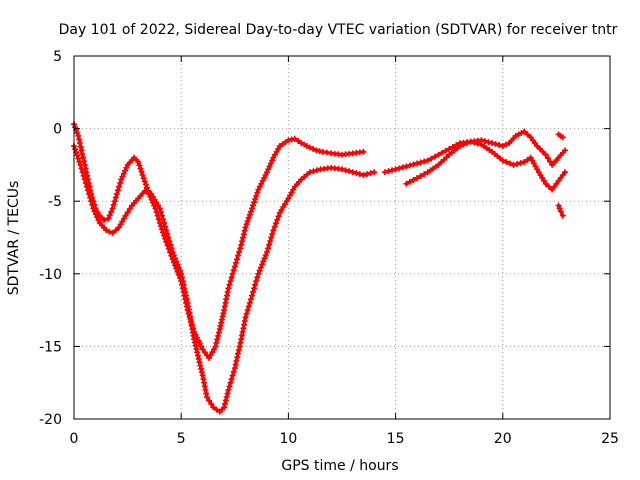 This screenshot has height=480, width=640. Describe the element at coordinates (50, 420) in the screenshot. I see `y-tick-label: -20` at that location.